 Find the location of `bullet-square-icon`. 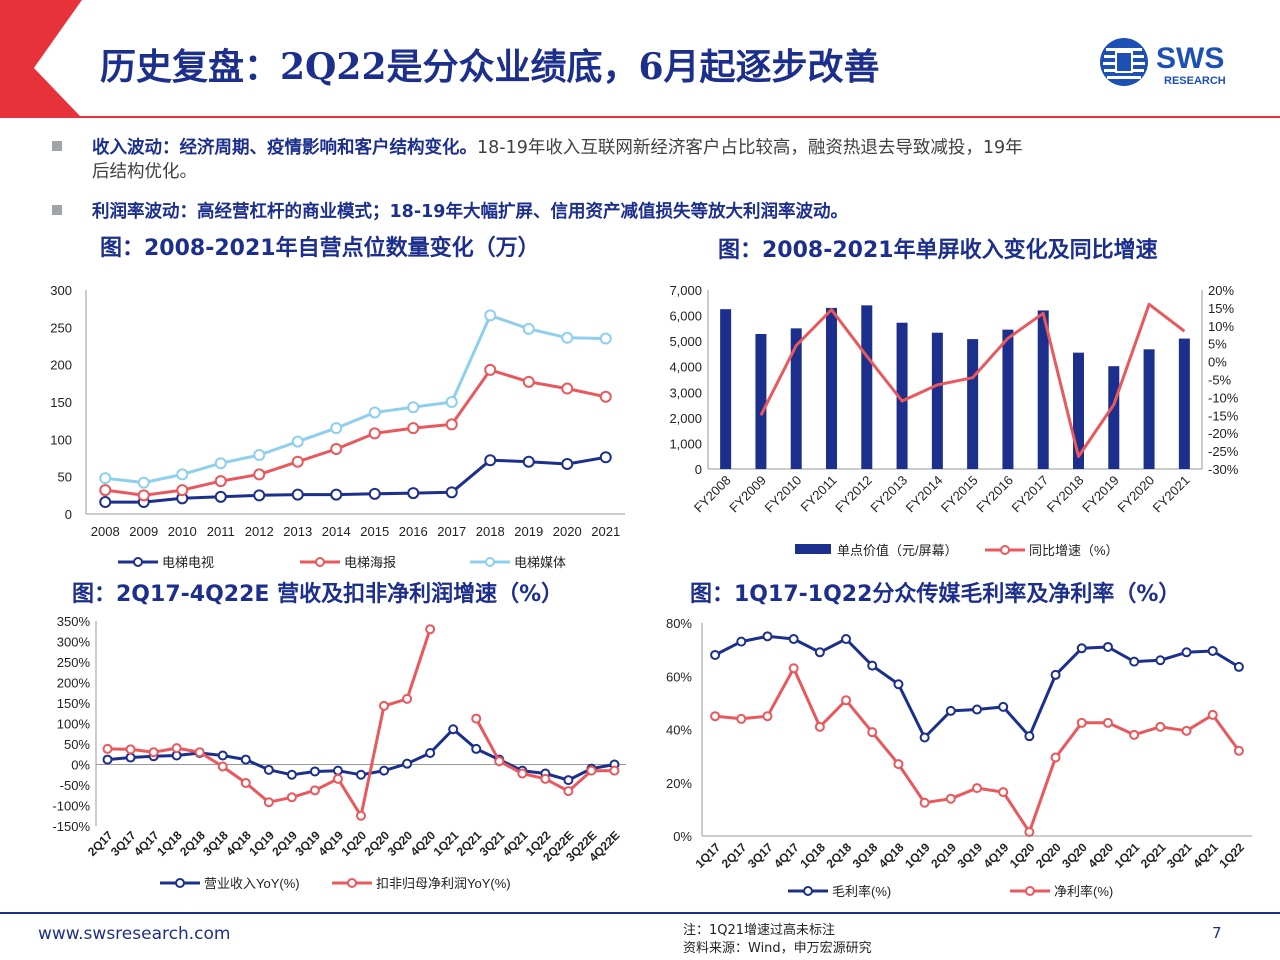

bullet-square-icon is located at coordinates (57, 210).